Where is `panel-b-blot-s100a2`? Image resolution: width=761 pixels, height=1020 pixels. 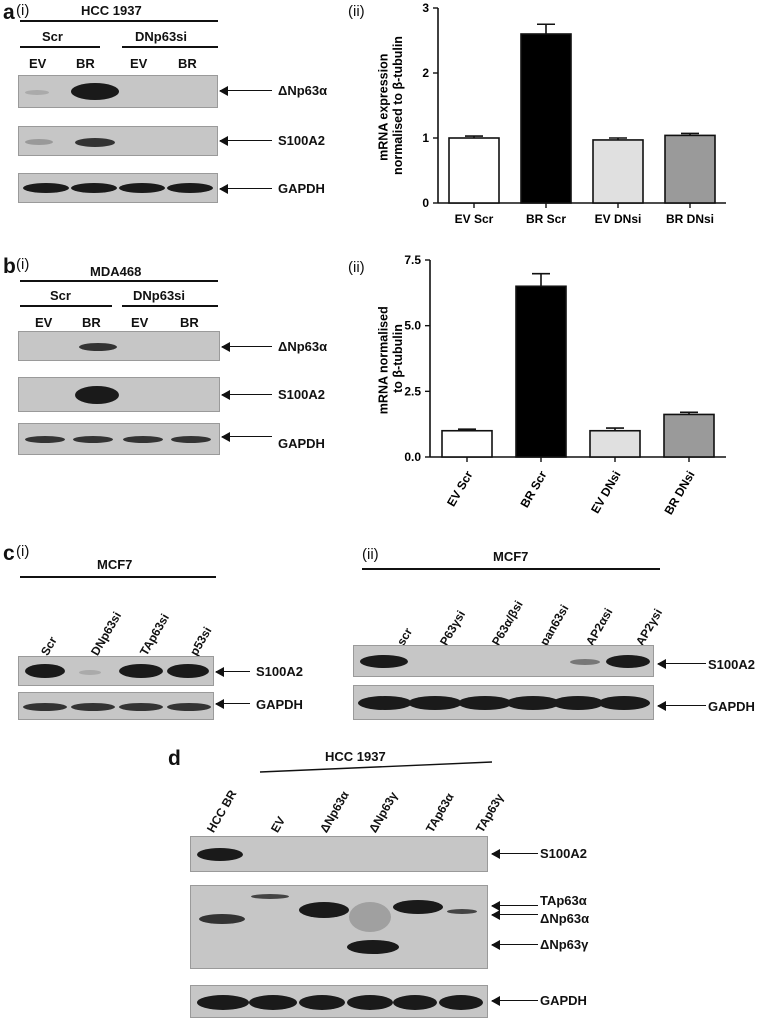
panel-b-blot-s100a2 is located at coordinates (119, 394).